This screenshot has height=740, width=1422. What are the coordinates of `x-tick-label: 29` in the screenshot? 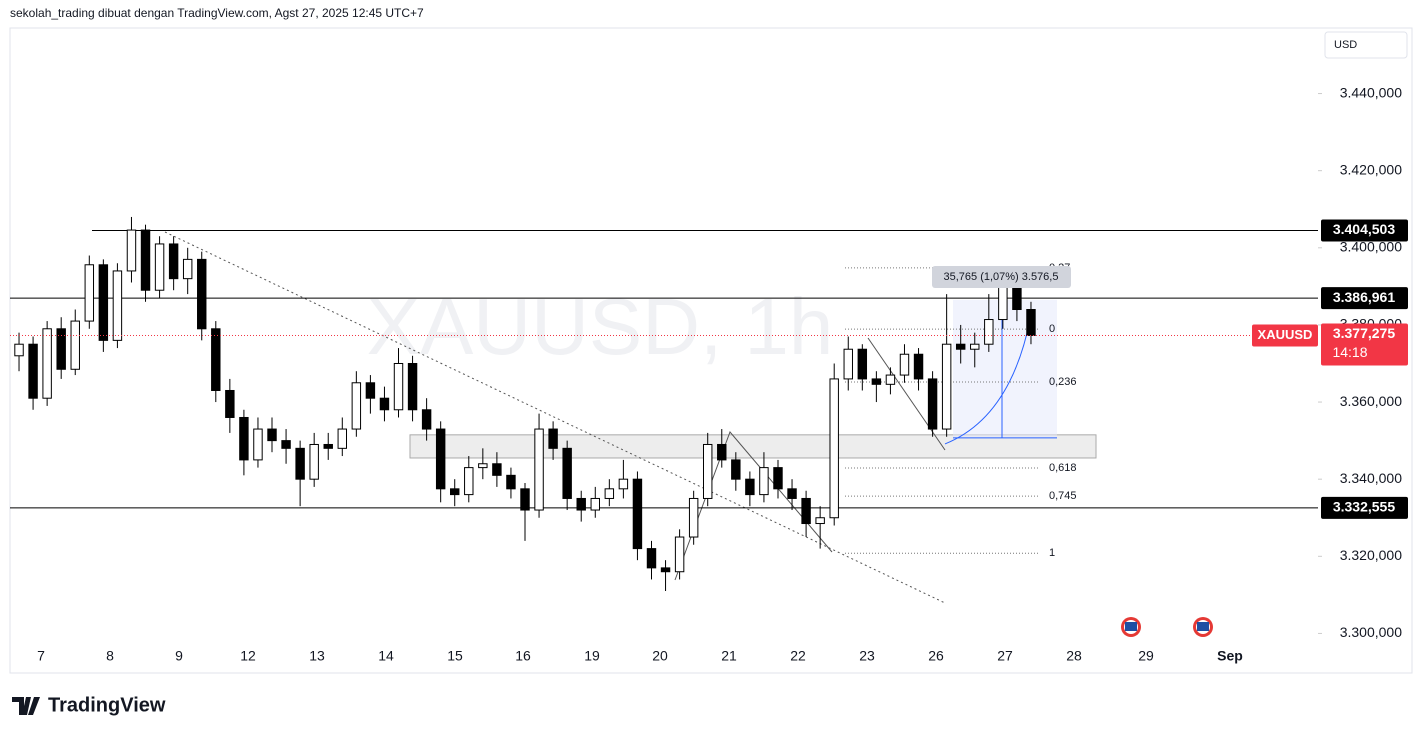 It's located at (1146, 656).